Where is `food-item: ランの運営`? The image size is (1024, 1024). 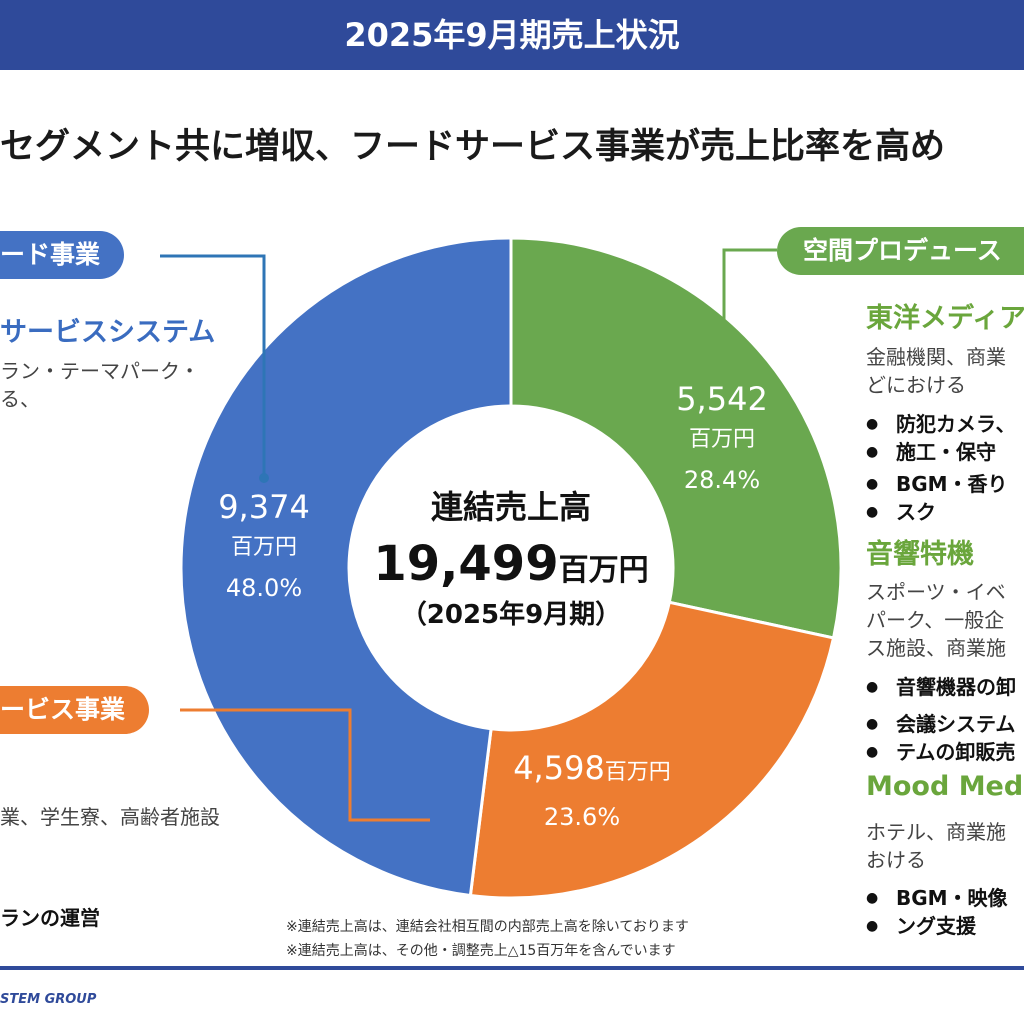 food-item: ランの運営 is located at coordinates (50, 918).